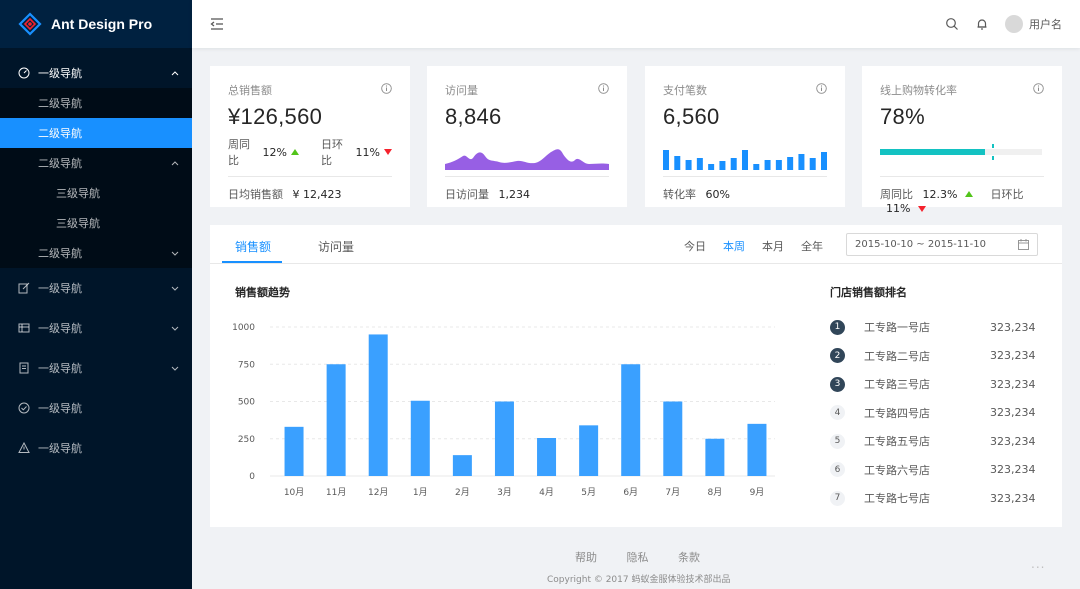  Describe the element at coordinates (96, 24) in the screenshot. I see `logo: Ant Design Pro` at that location.